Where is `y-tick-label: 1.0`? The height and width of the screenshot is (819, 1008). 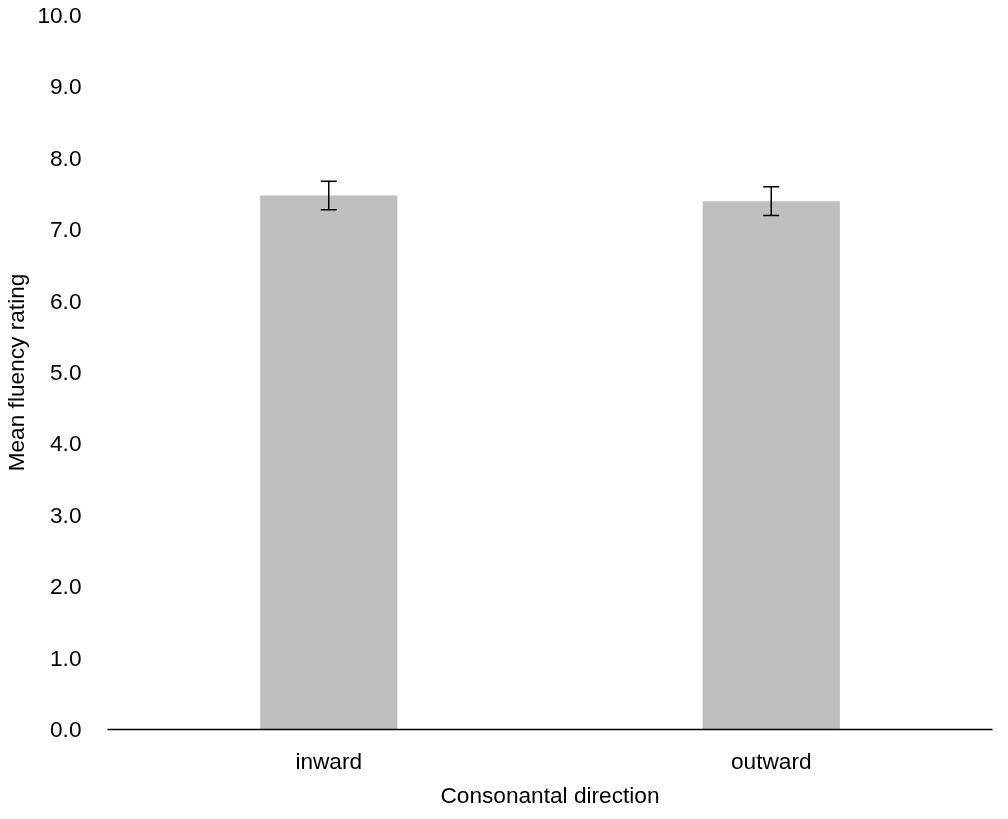 y-tick-label: 1.0 is located at coordinates (66, 657).